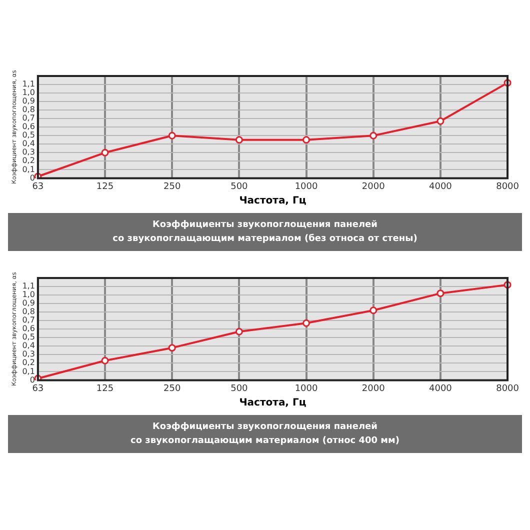  I want to click on text: Коэффициенты звукопоглощения панелей со звукопоглащающим материалом (относ 400 мм), so click(265, 434).